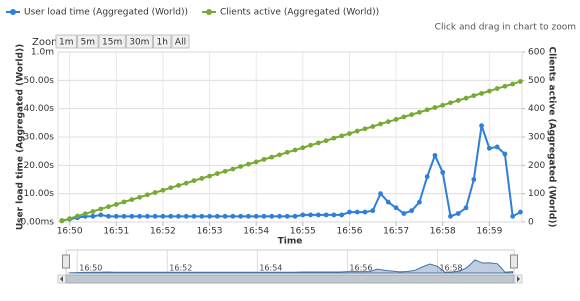 The image size is (580, 301). I want to click on y2-axis-title: Clients active (Aggregated (World)), so click(552, 136).